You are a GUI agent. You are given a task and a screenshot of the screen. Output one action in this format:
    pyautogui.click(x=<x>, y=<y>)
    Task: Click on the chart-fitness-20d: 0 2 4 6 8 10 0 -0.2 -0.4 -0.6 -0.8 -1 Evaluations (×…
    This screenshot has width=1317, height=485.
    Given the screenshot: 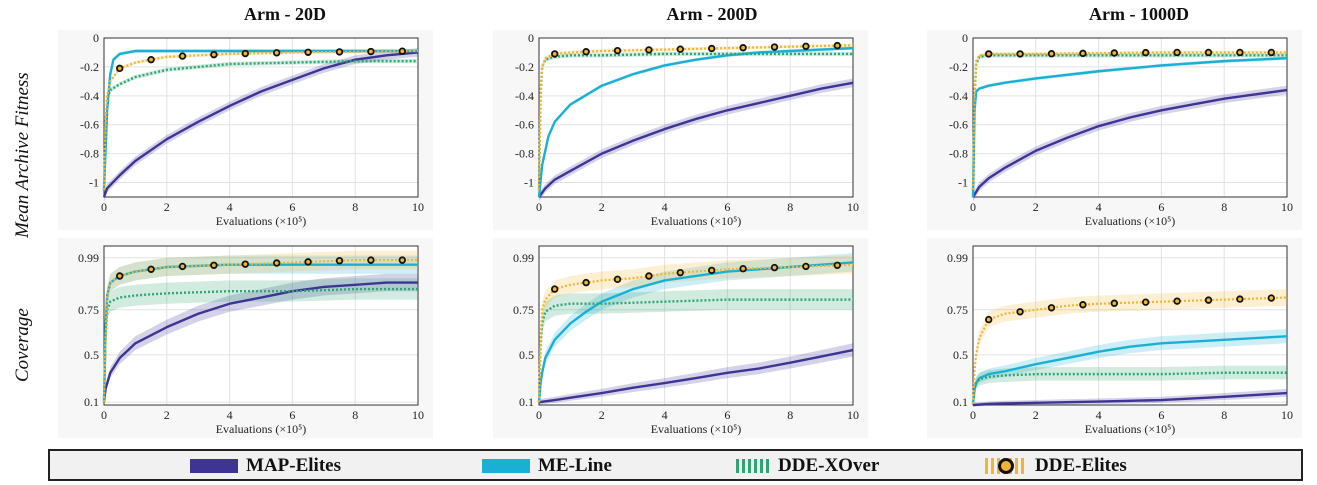 What is the action you would take?
    pyautogui.click(x=245, y=130)
    